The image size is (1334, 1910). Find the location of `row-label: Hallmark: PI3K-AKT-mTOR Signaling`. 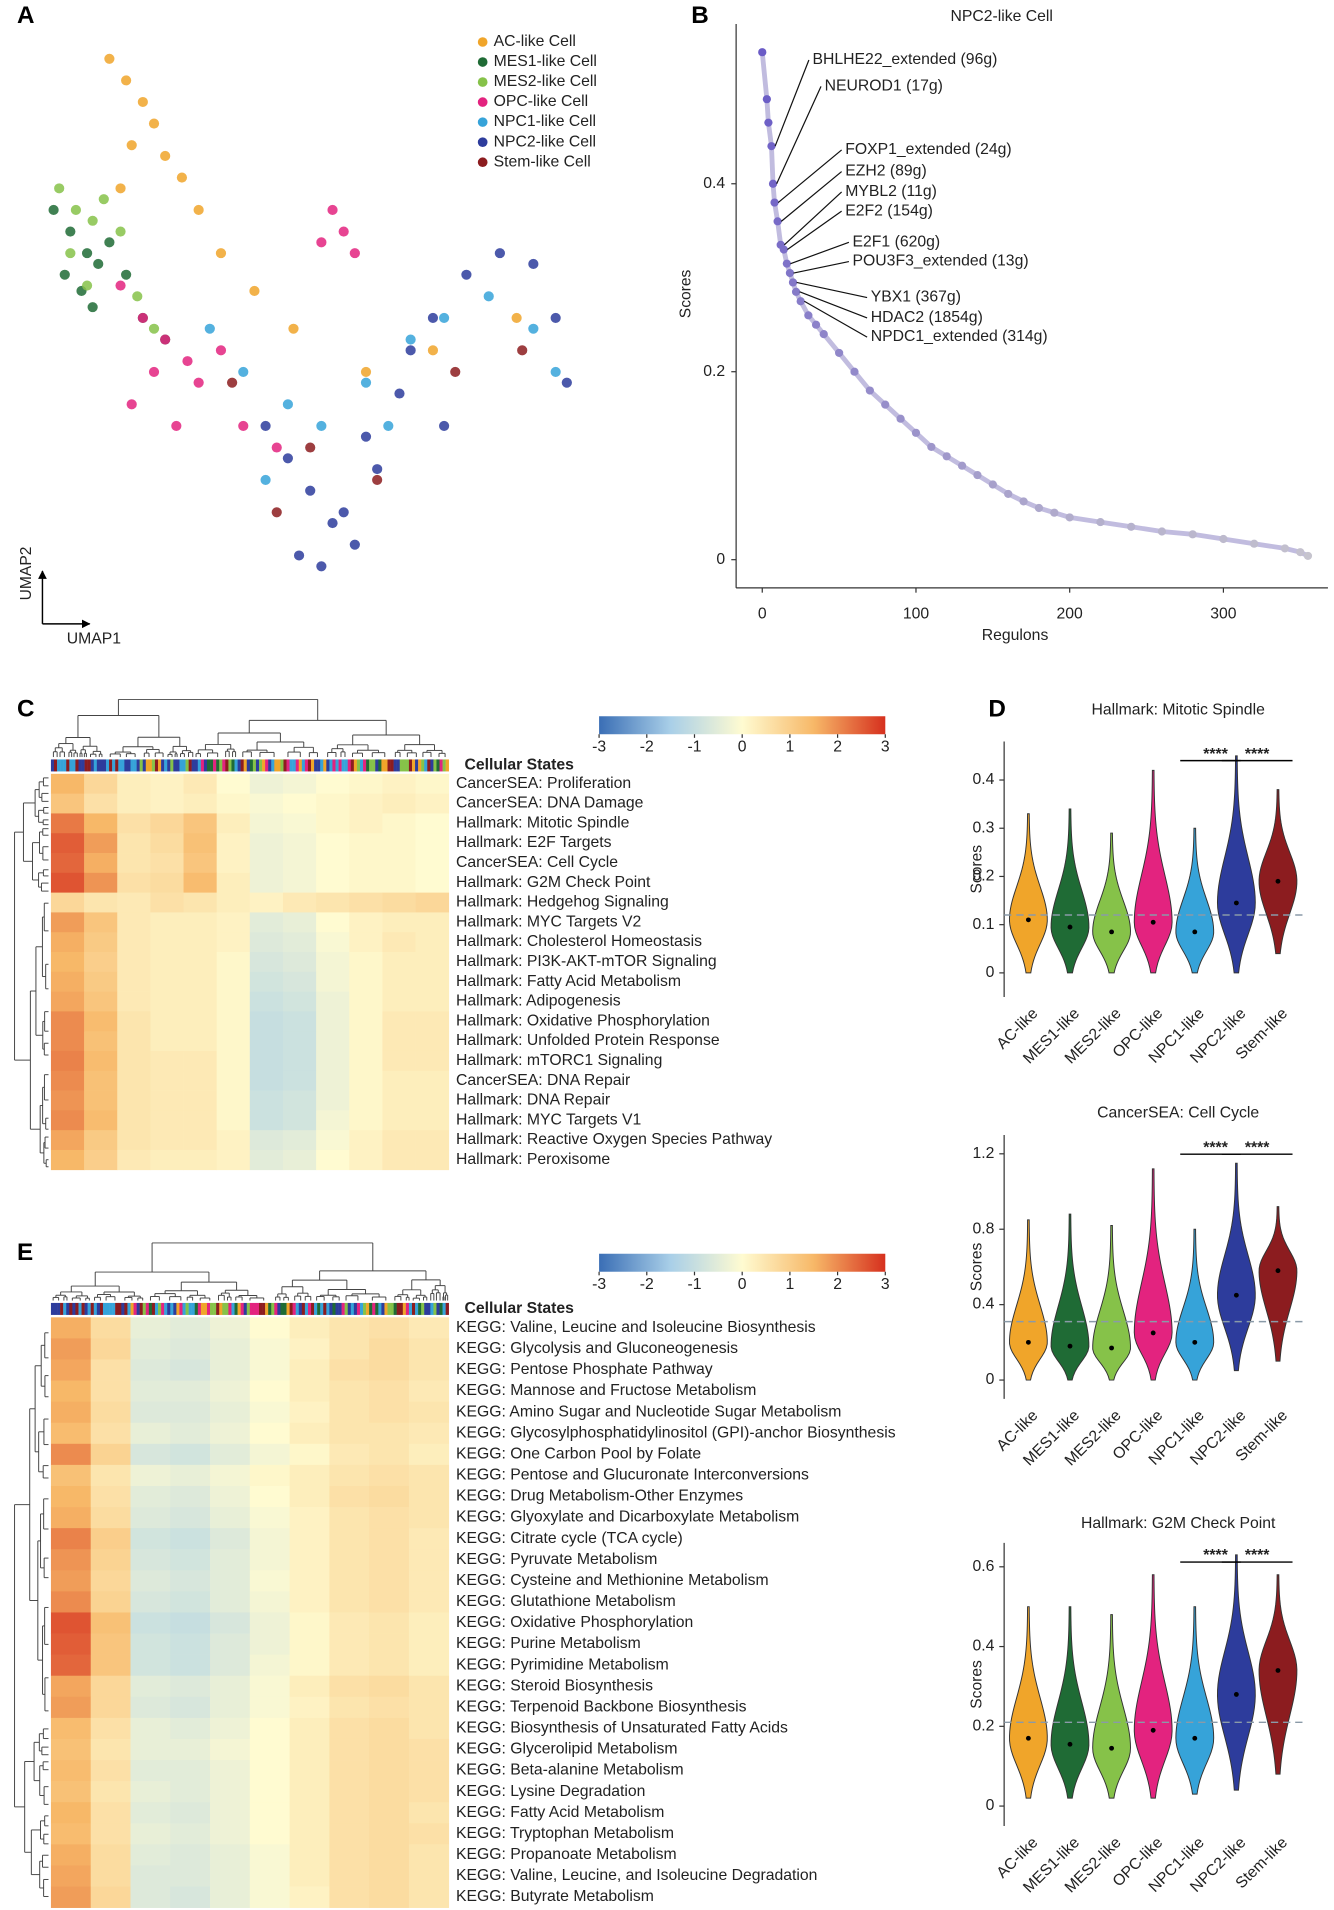

row-label: Hallmark: PI3K-AKT-mTOR Signaling is located at coordinates (586, 961).